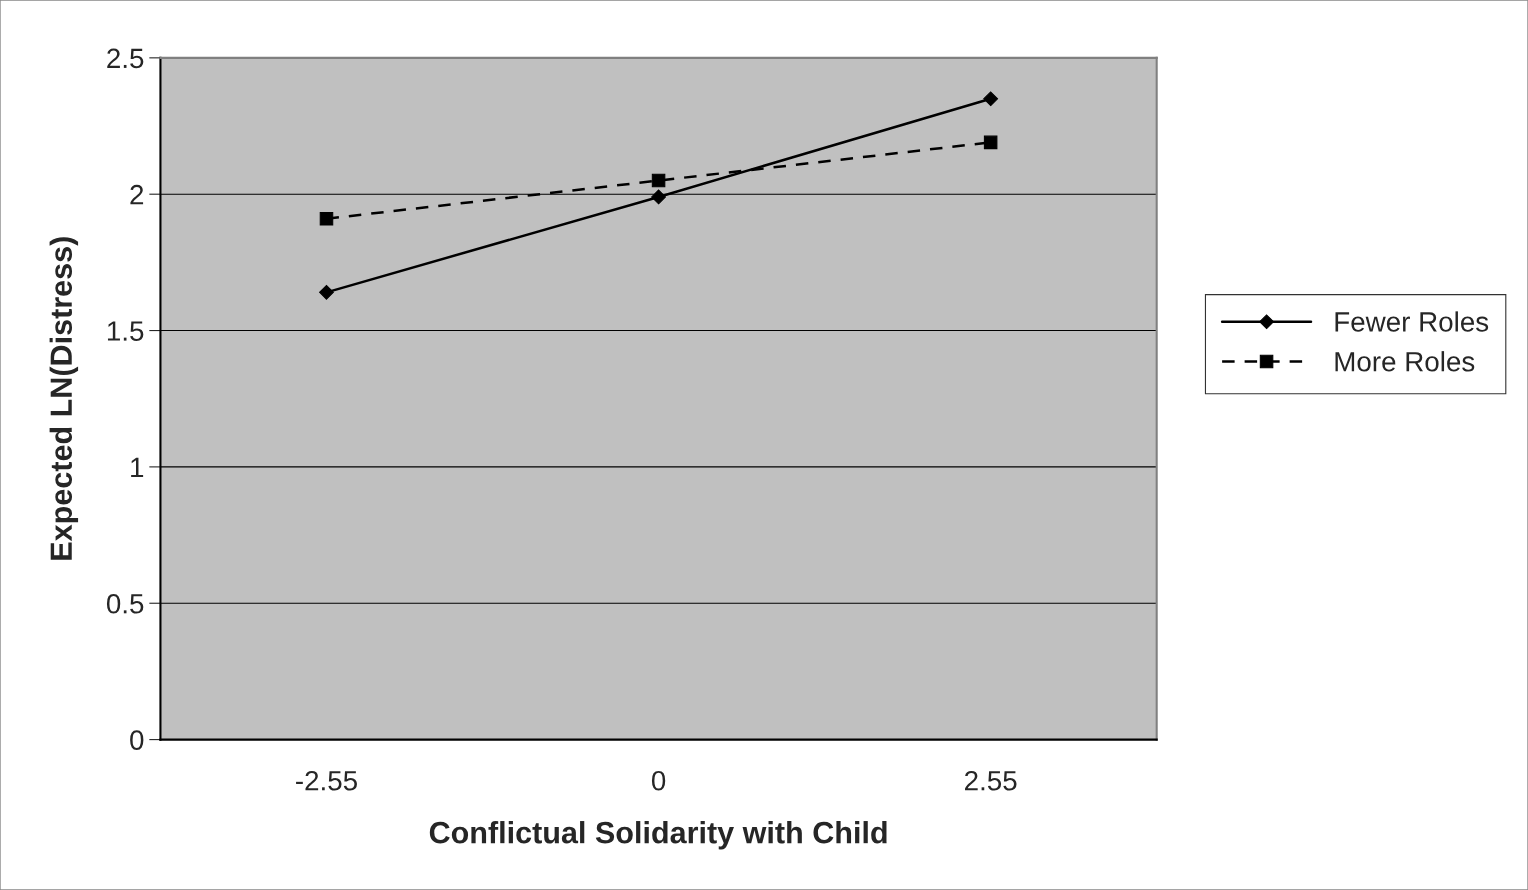  Describe the element at coordinates (658, 780) in the screenshot. I see `x-tick-label: 0` at that location.